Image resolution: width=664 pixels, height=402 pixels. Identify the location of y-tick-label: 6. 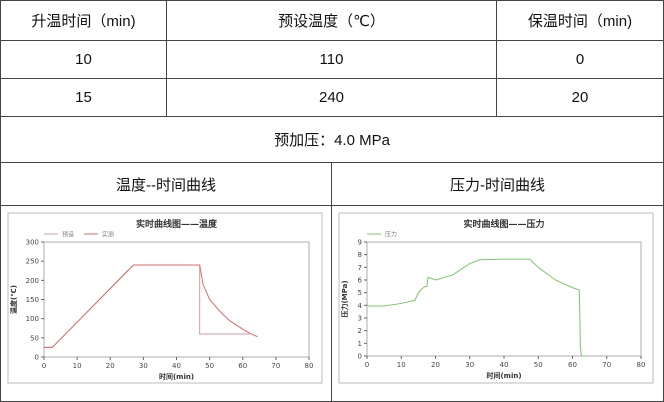
(360, 281).